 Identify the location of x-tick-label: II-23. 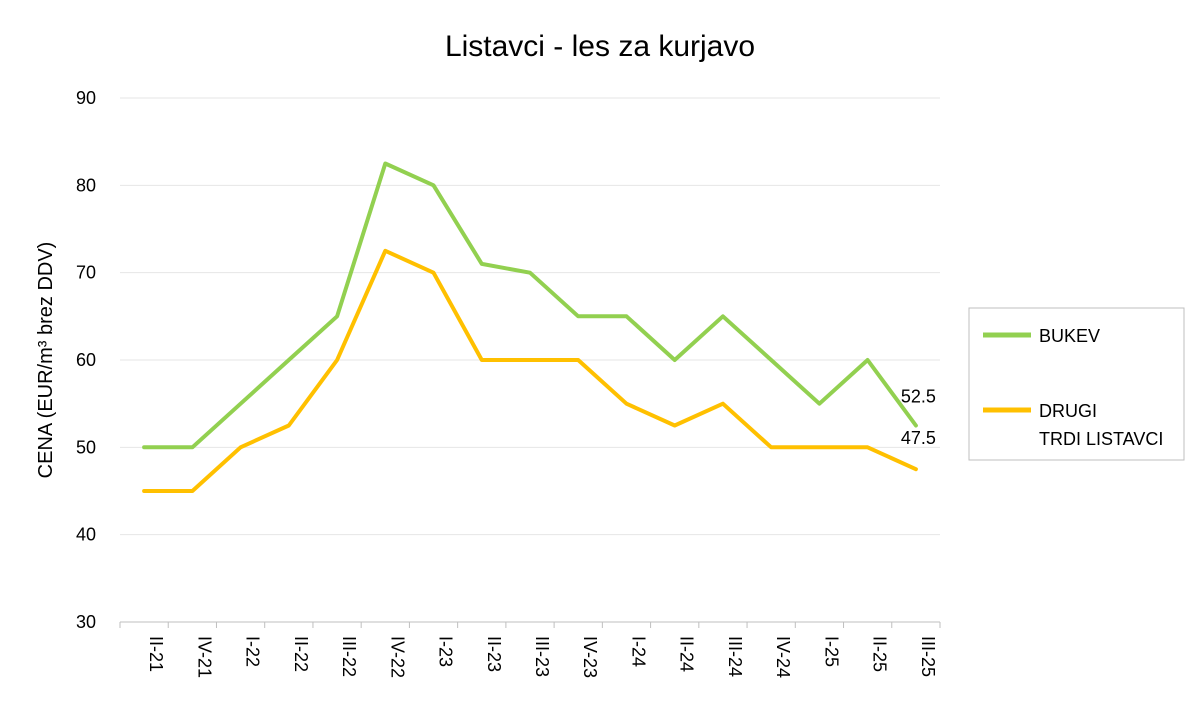
(494, 654).